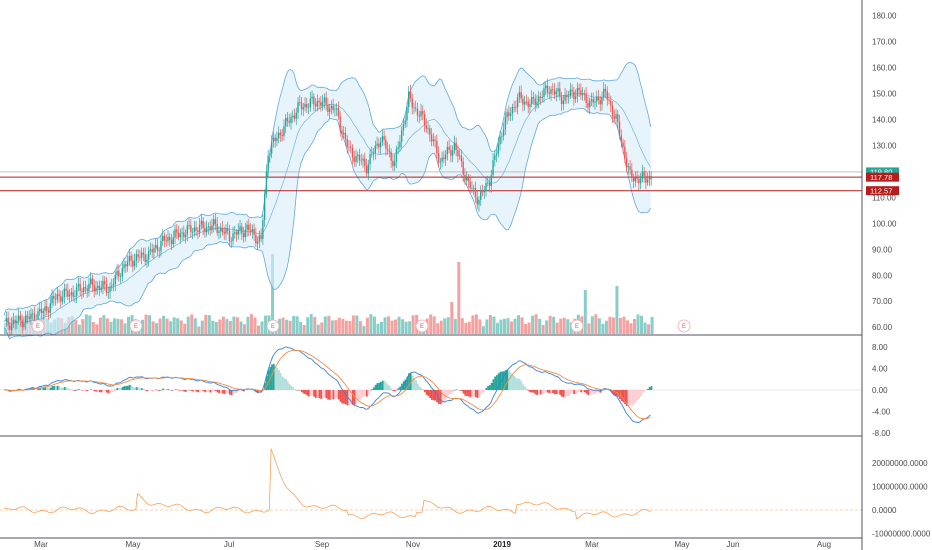 Image resolution: width=932 pixels, height=550 pixels. What do you see at coordinates (882, 177) in the screenshot?
I see `price-tag` at bounding box center [882, 177].